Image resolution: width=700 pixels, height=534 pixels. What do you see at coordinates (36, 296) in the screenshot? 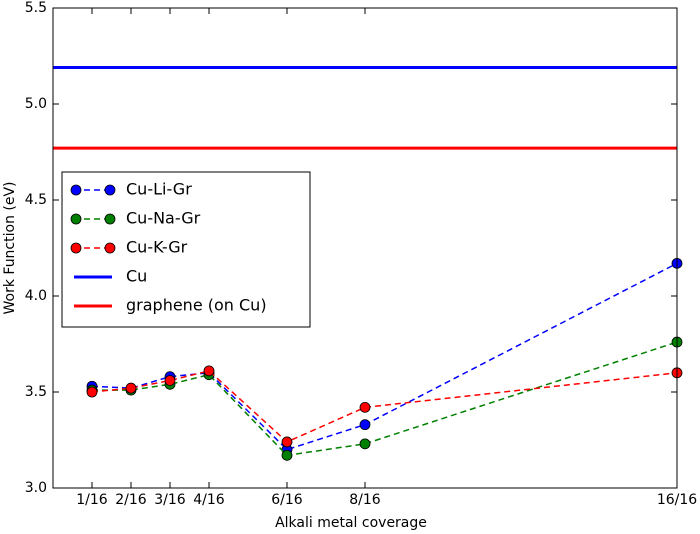
I see `y-tick-label: 4.0` at bounding box center [36, 296].